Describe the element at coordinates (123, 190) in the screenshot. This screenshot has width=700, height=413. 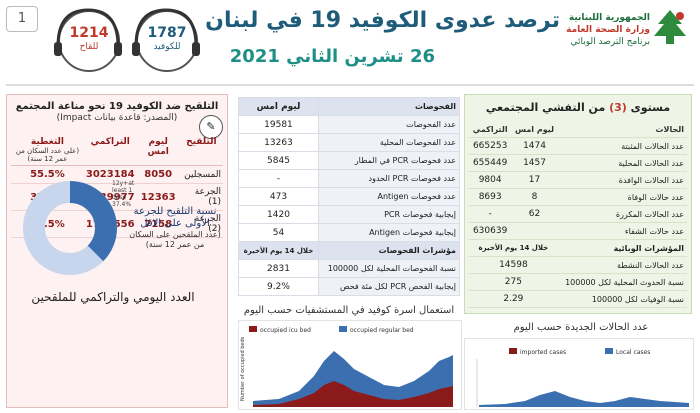
I see `donut-legend-title: 12y+at least 1 dose` at that location.